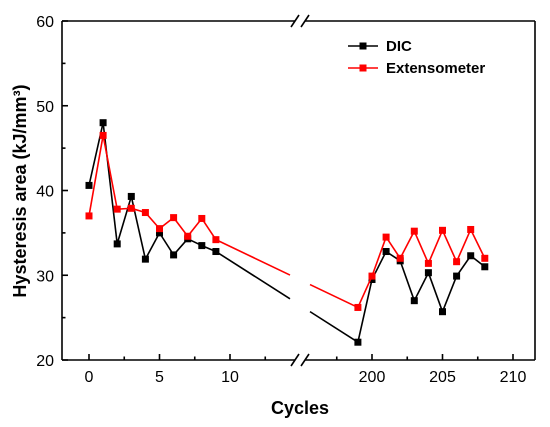 The width and height of the screenshot is (550, 427). I want to click on y-axis-title: Hysteresis area (kJ/mm³), so click(20, 190).